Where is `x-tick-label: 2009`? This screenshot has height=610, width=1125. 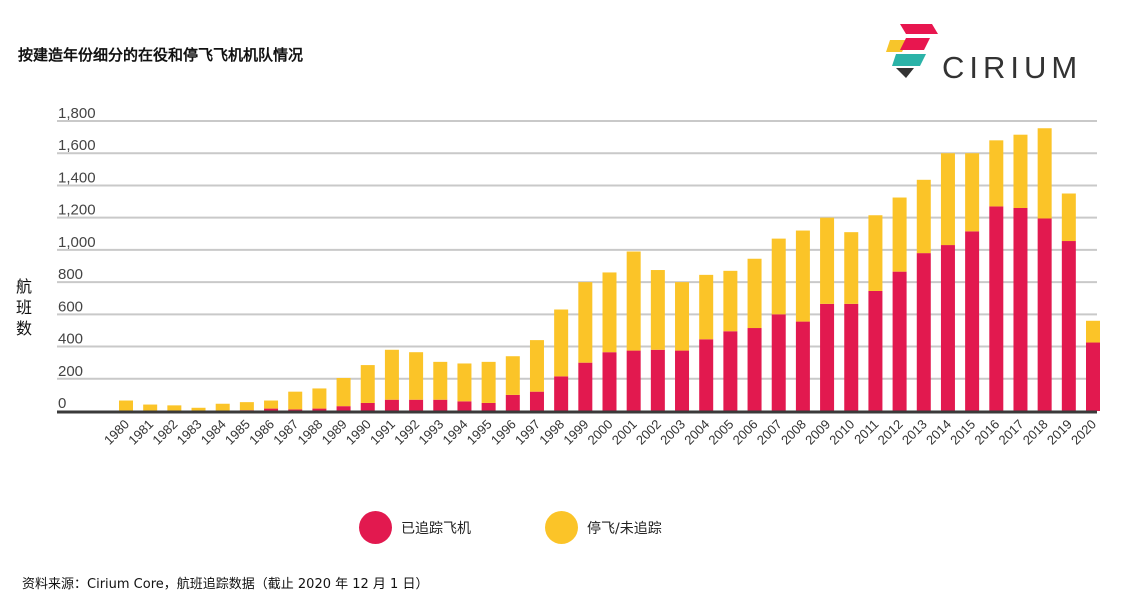 x-tick-label: 2009 is located at coordinates (817, 432).